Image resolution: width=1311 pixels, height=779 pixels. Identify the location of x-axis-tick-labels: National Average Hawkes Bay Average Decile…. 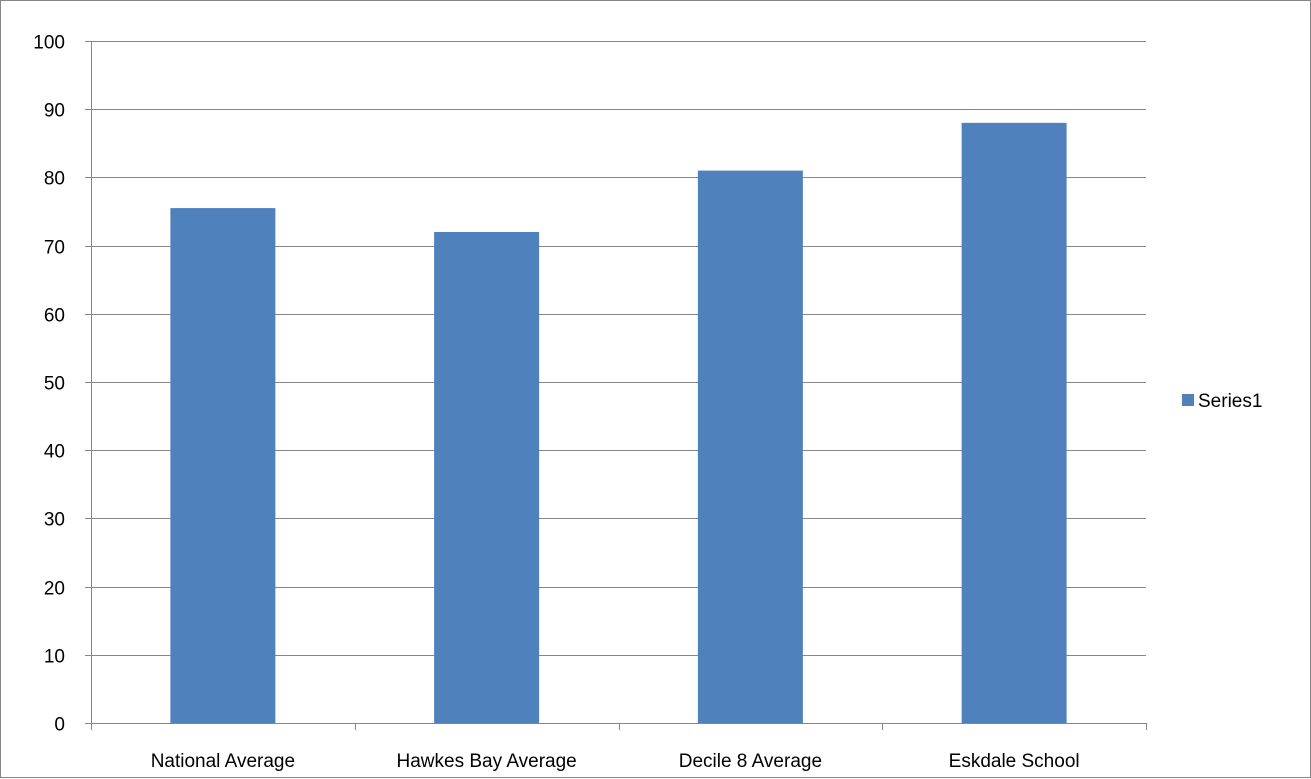
(615, 761).